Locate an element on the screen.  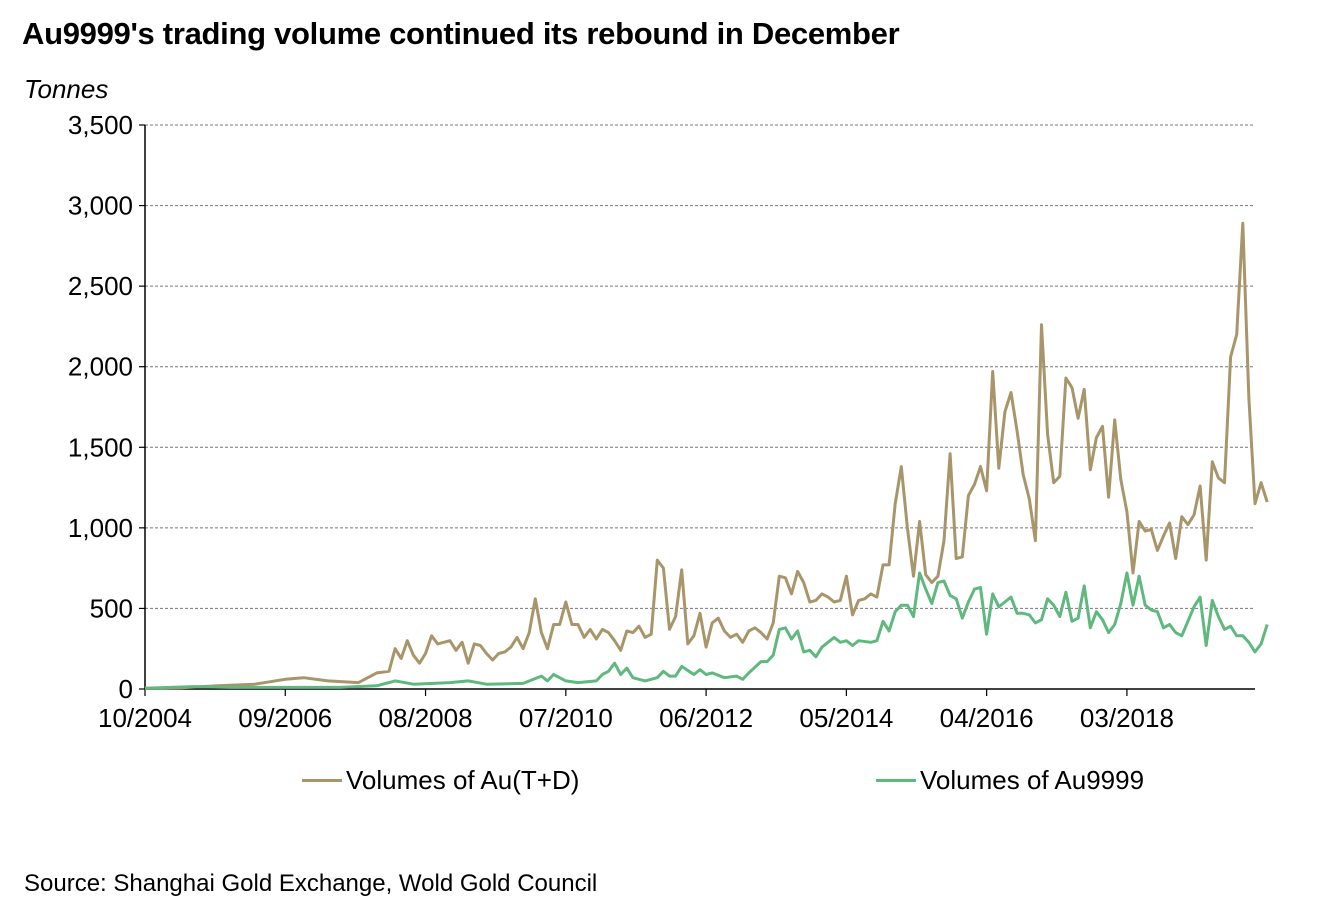
legend-item-au-td: Volumes of Au(T+D) is located at coordinates (440, 780).